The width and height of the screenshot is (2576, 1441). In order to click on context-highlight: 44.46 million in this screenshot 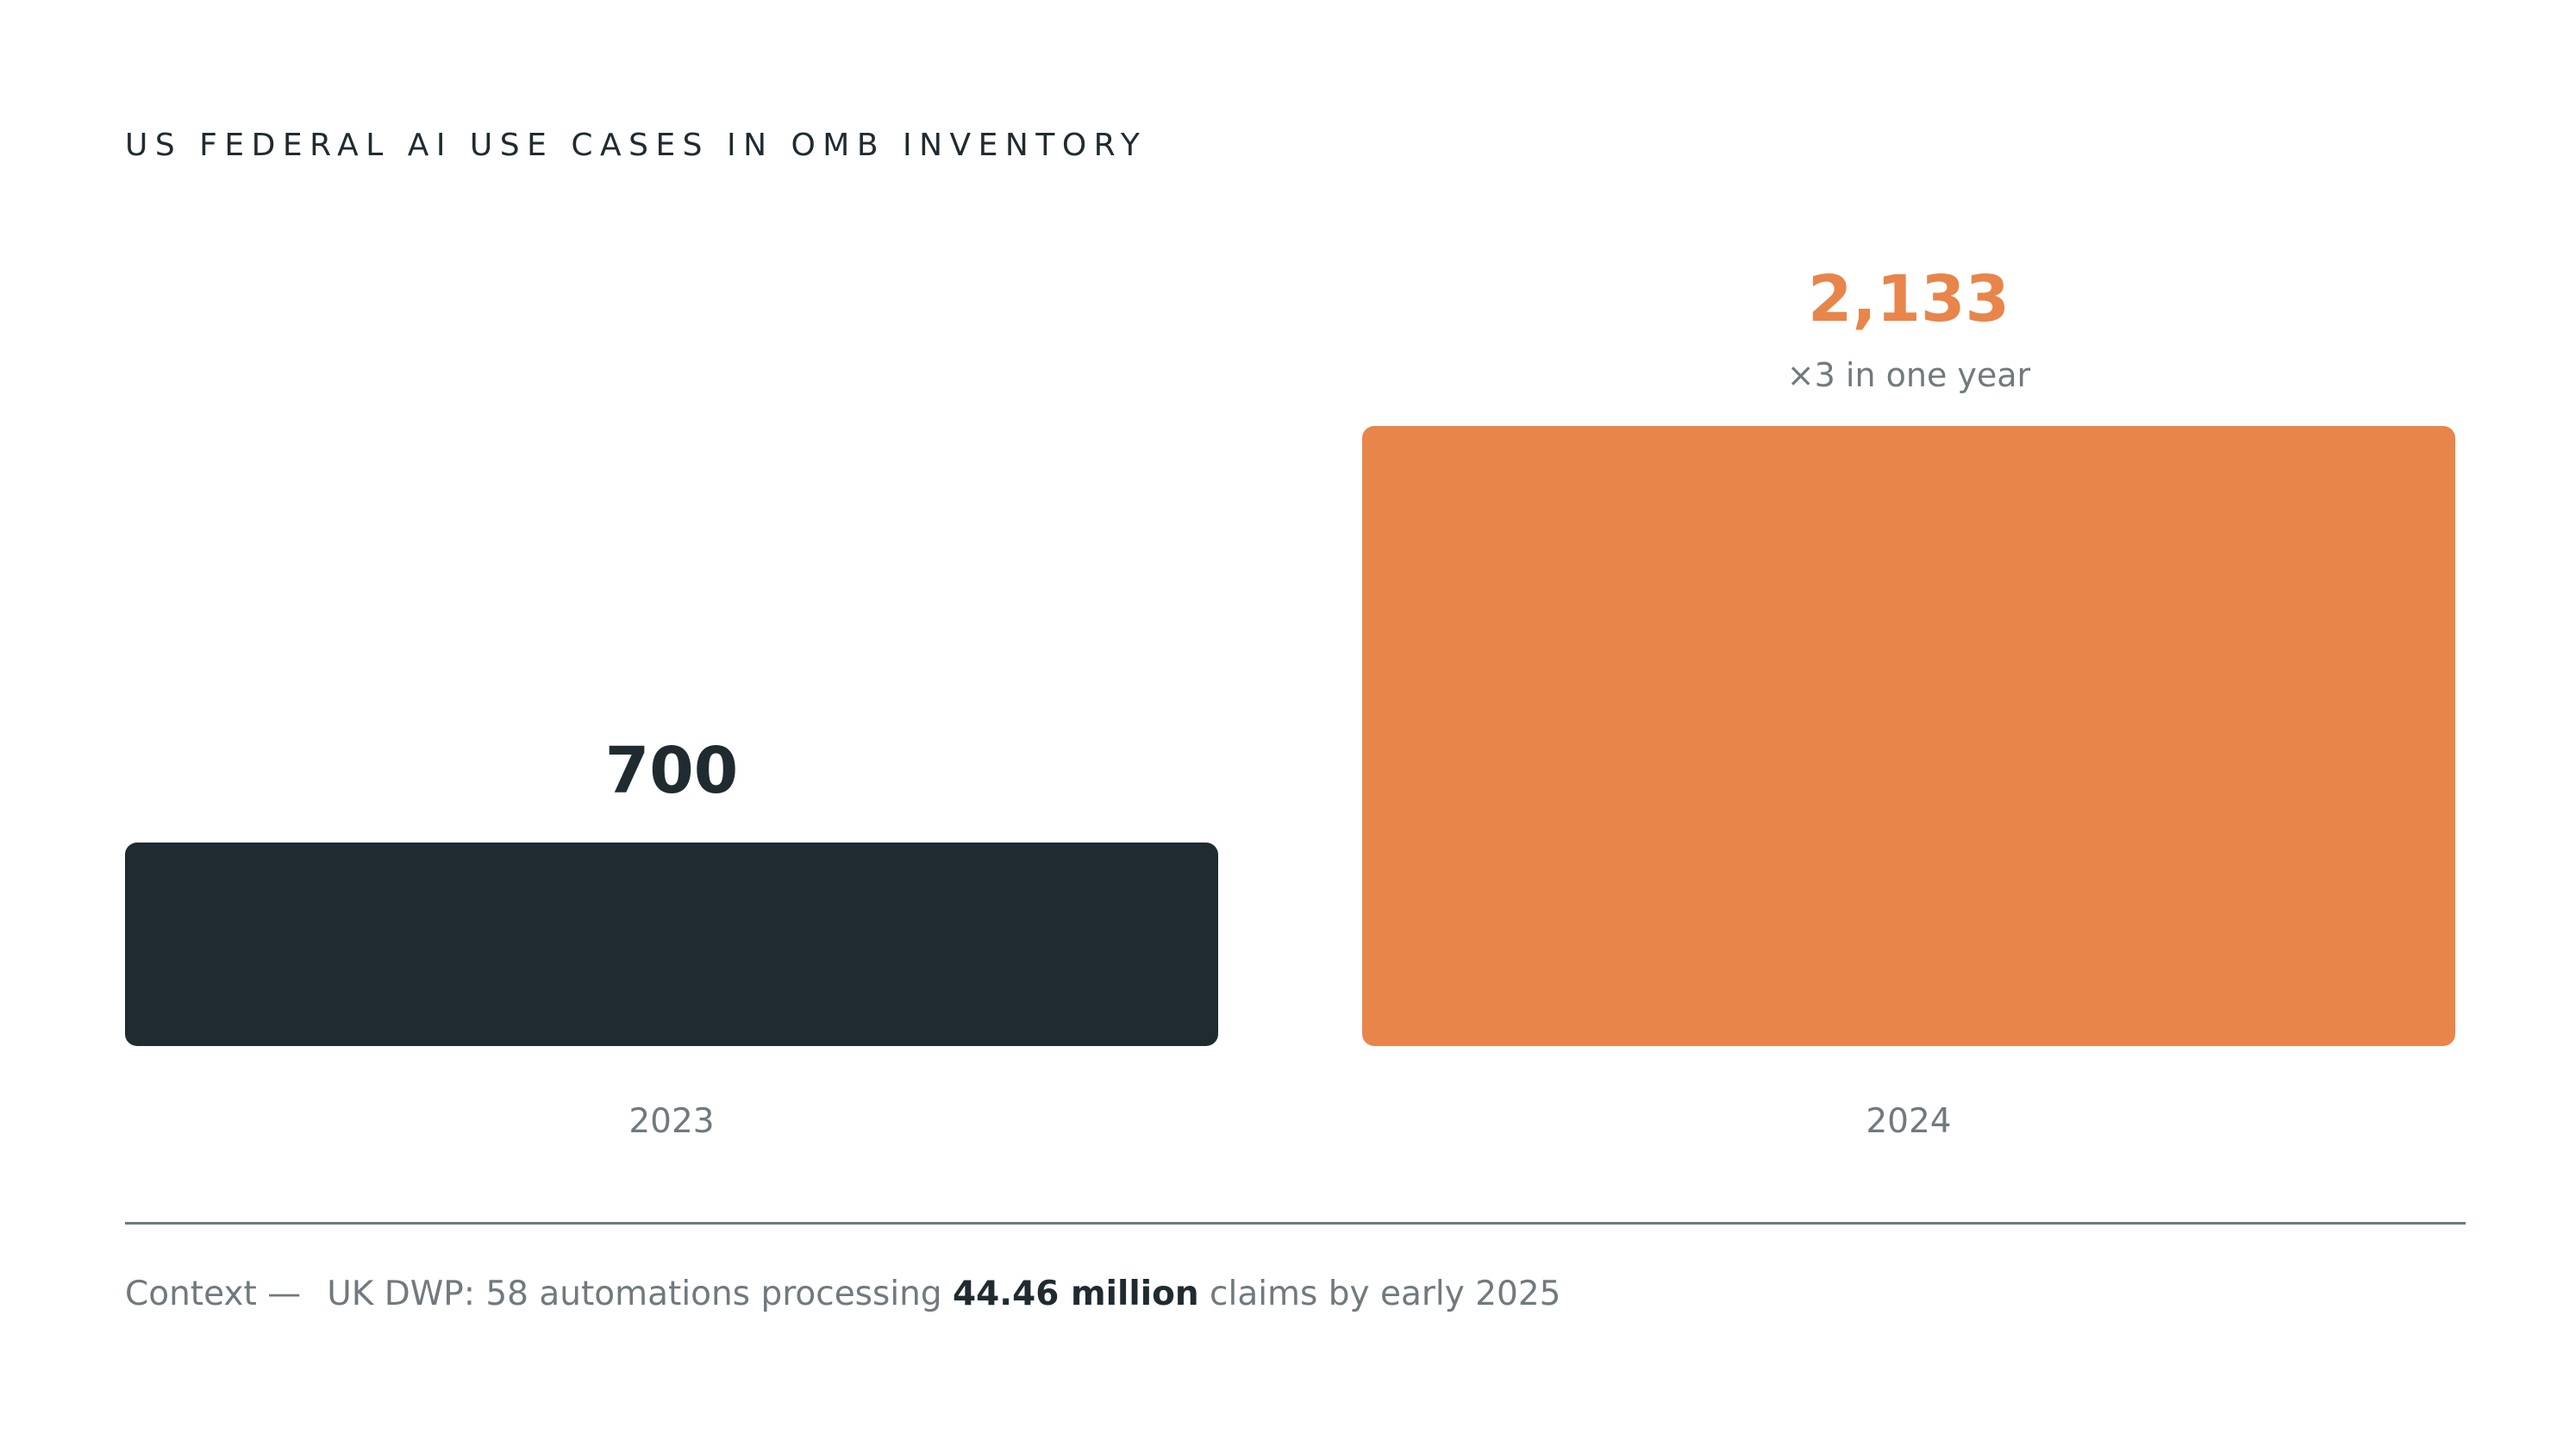, I will do `click(1076, 1294)`.